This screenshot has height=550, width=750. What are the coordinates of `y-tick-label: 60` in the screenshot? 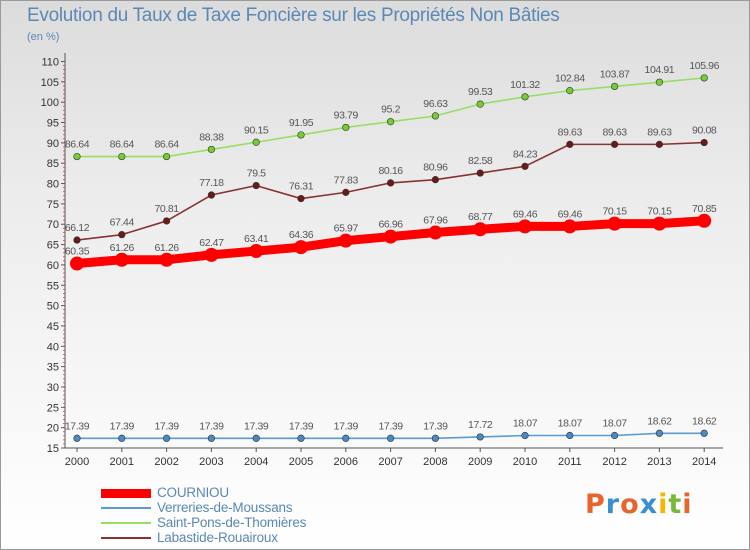 It's located at (53, 266).